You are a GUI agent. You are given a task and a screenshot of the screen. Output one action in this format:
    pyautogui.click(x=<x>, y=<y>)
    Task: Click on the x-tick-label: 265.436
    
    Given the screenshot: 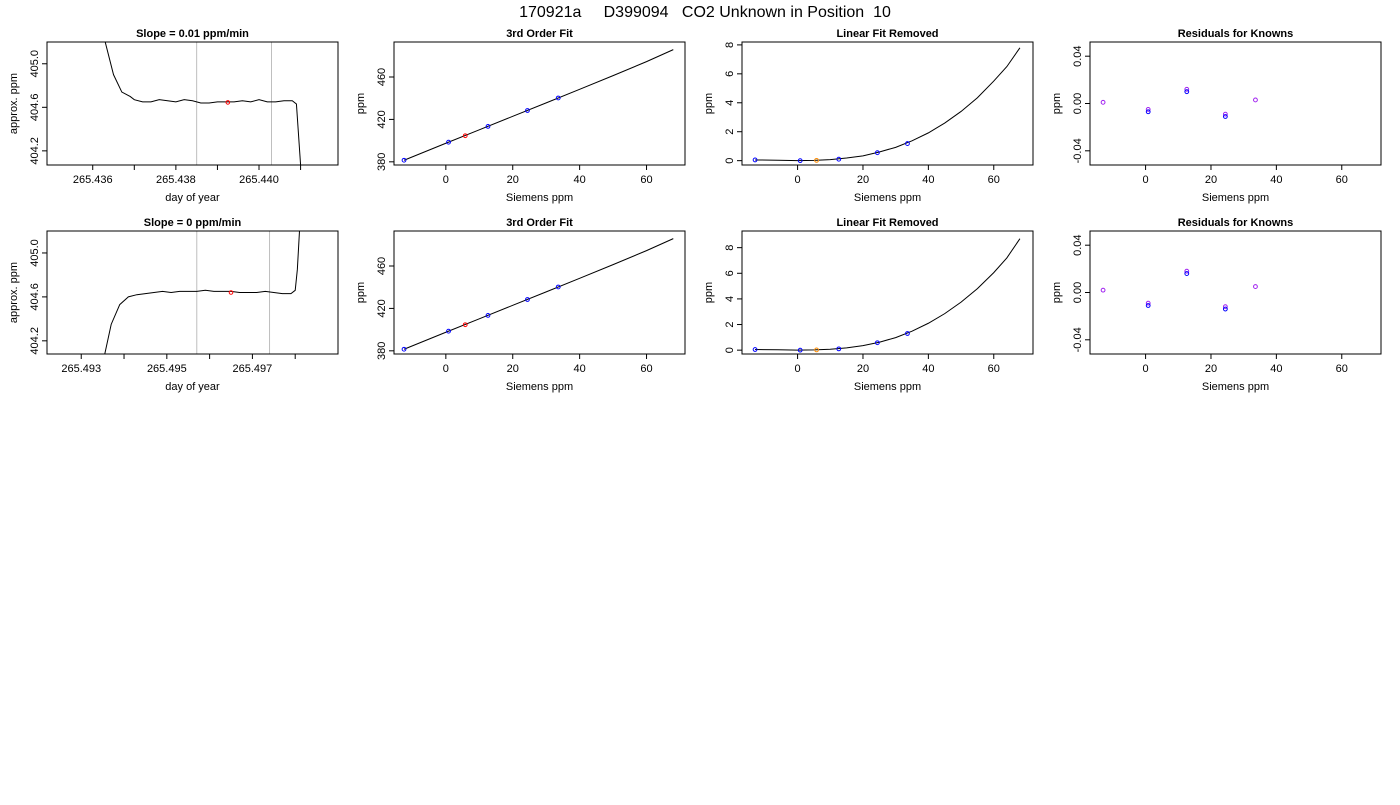 What is the action you would take?
    pyautogui.click(x=93, y=180)
    